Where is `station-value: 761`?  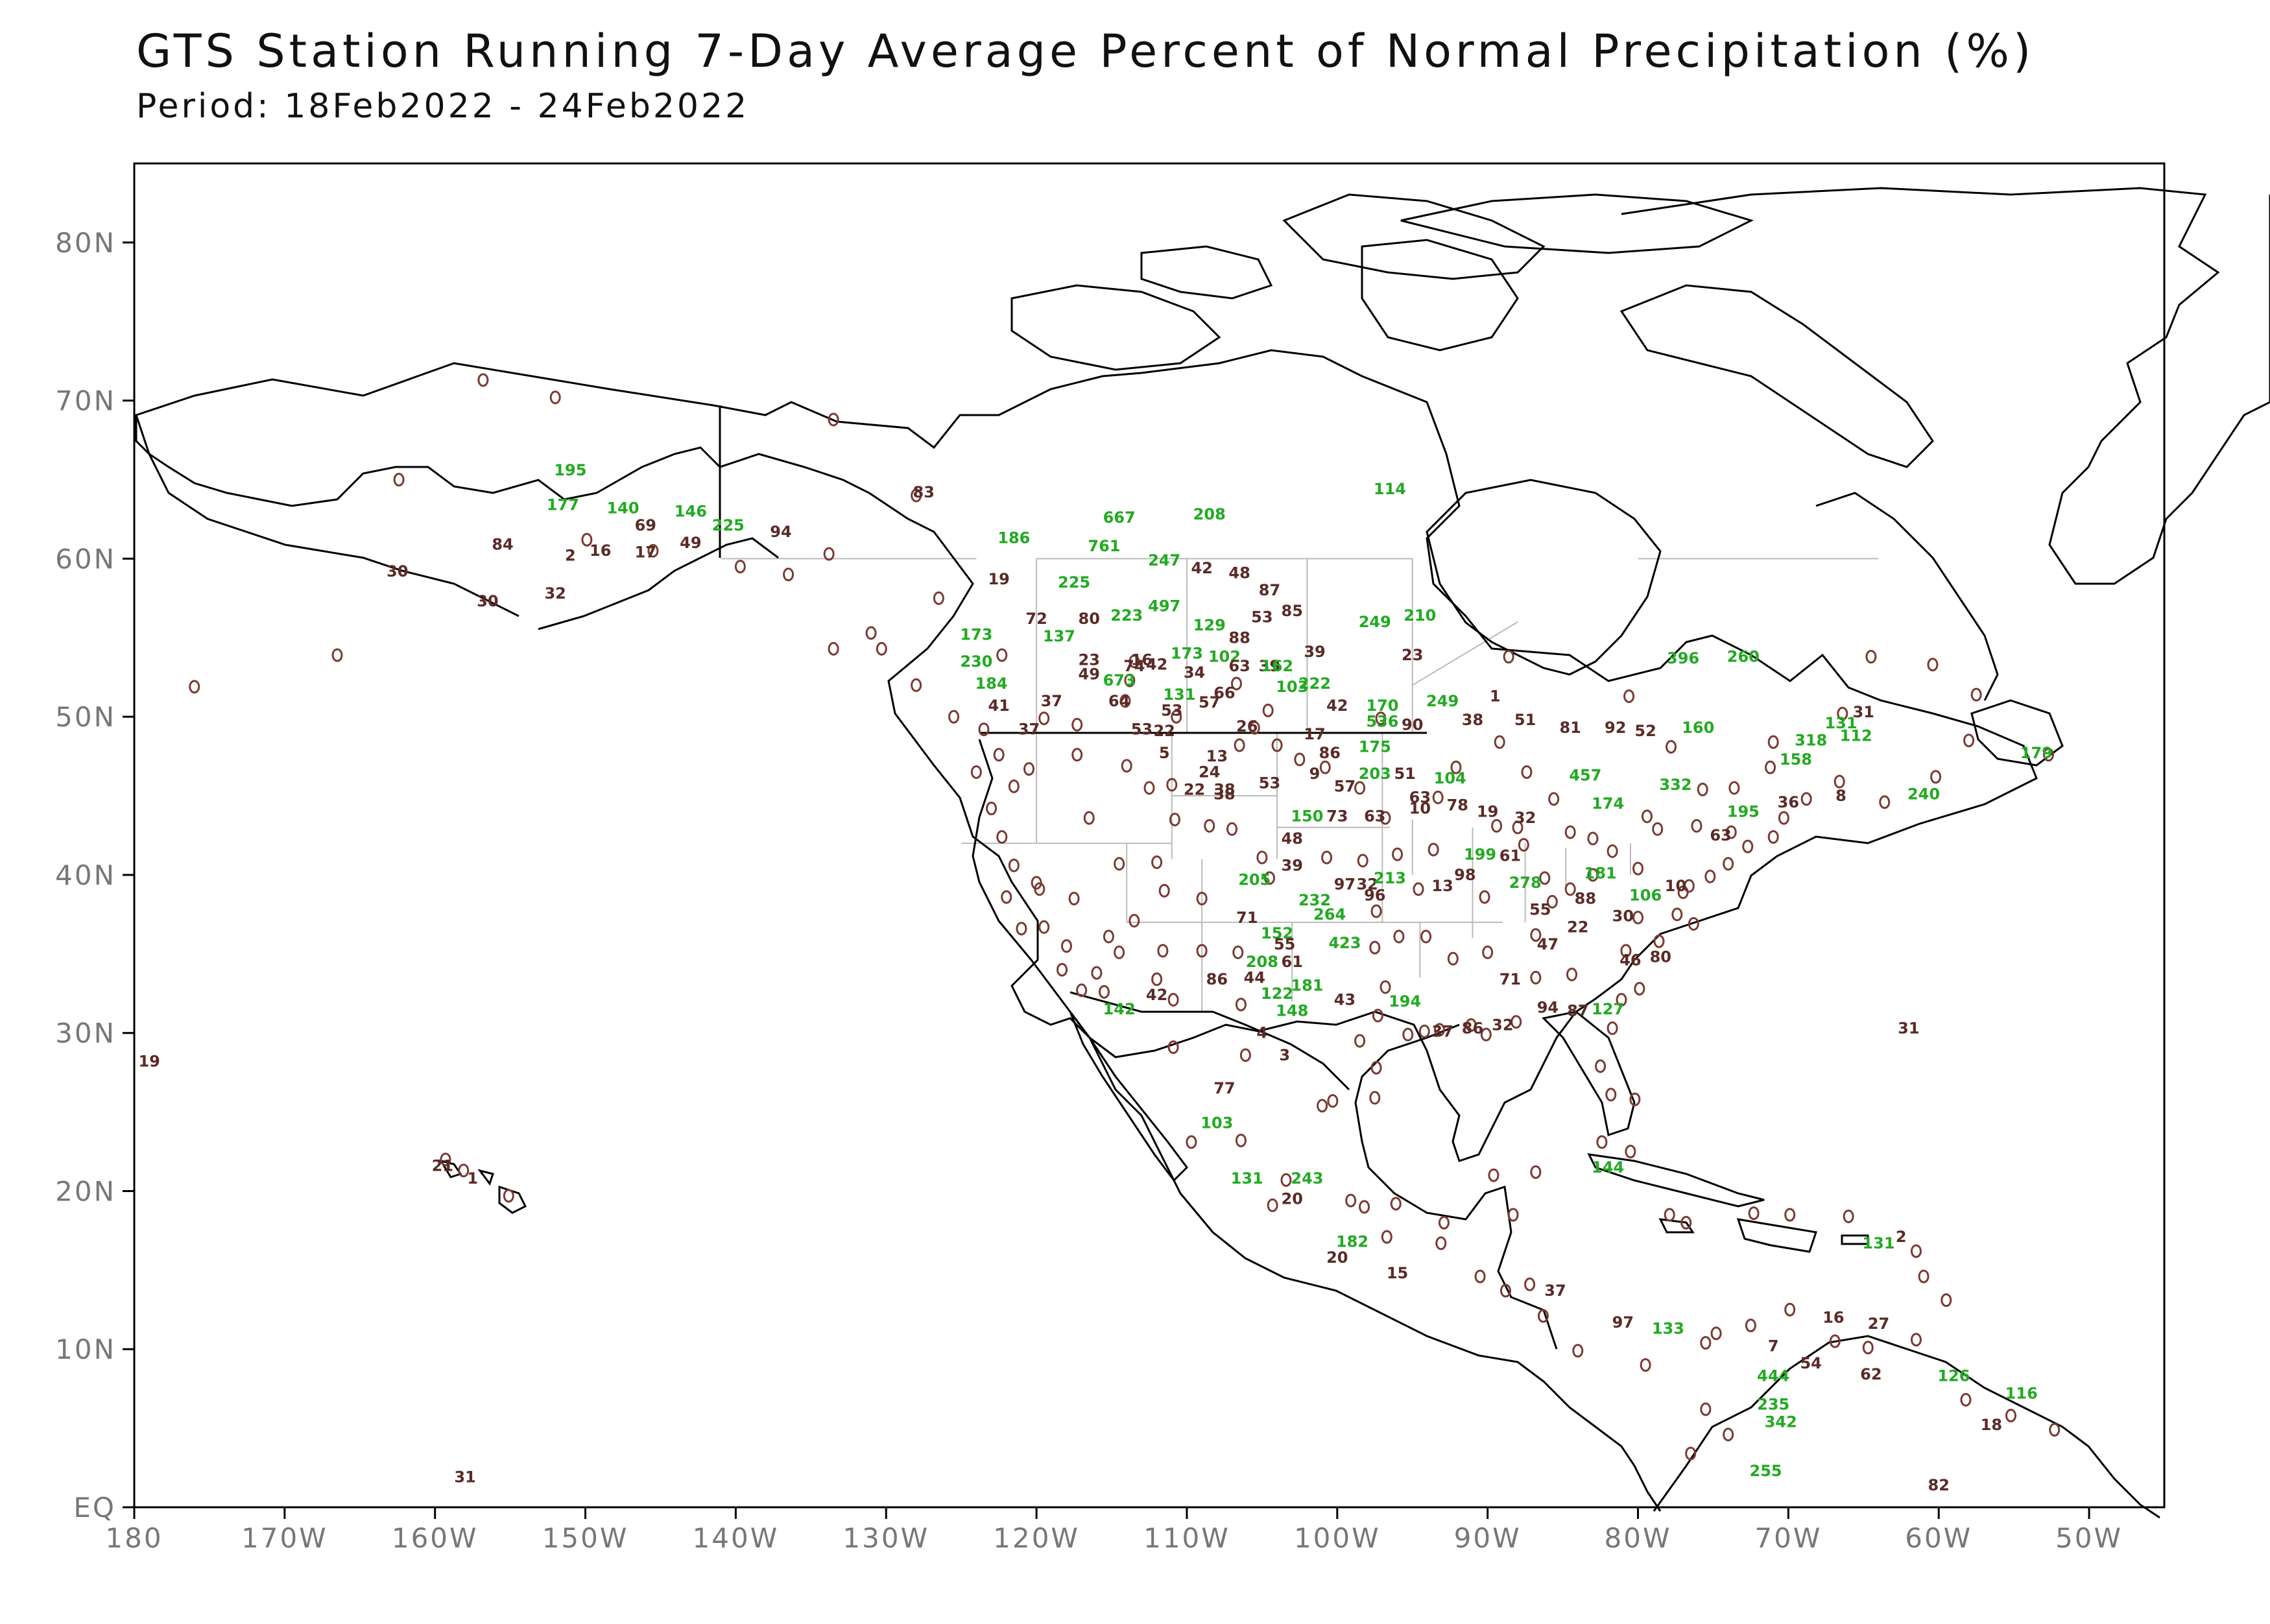
station-value: 761 is located at coordinates (1104, 546).